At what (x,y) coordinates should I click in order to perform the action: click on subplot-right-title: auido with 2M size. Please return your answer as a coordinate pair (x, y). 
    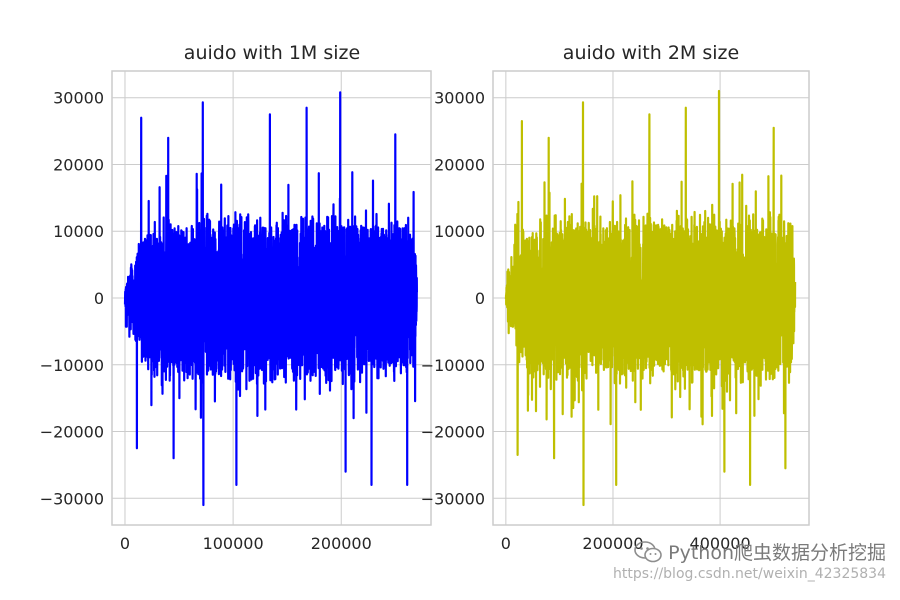
    Looking at the image, I should click on (651, 53).